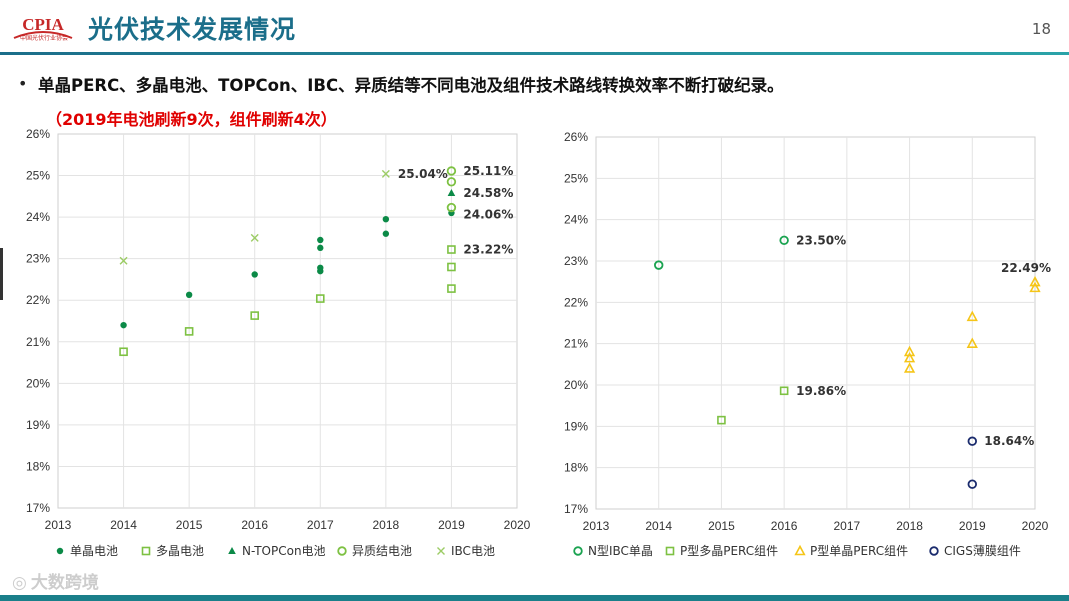 Image resolution: width=1069 pixels, height=601 pixels. What do you see at coordinates (576, 261) in the screenshot?
I see `chart-2-y-tick-label: 23%` at bounding box center [576, 261].